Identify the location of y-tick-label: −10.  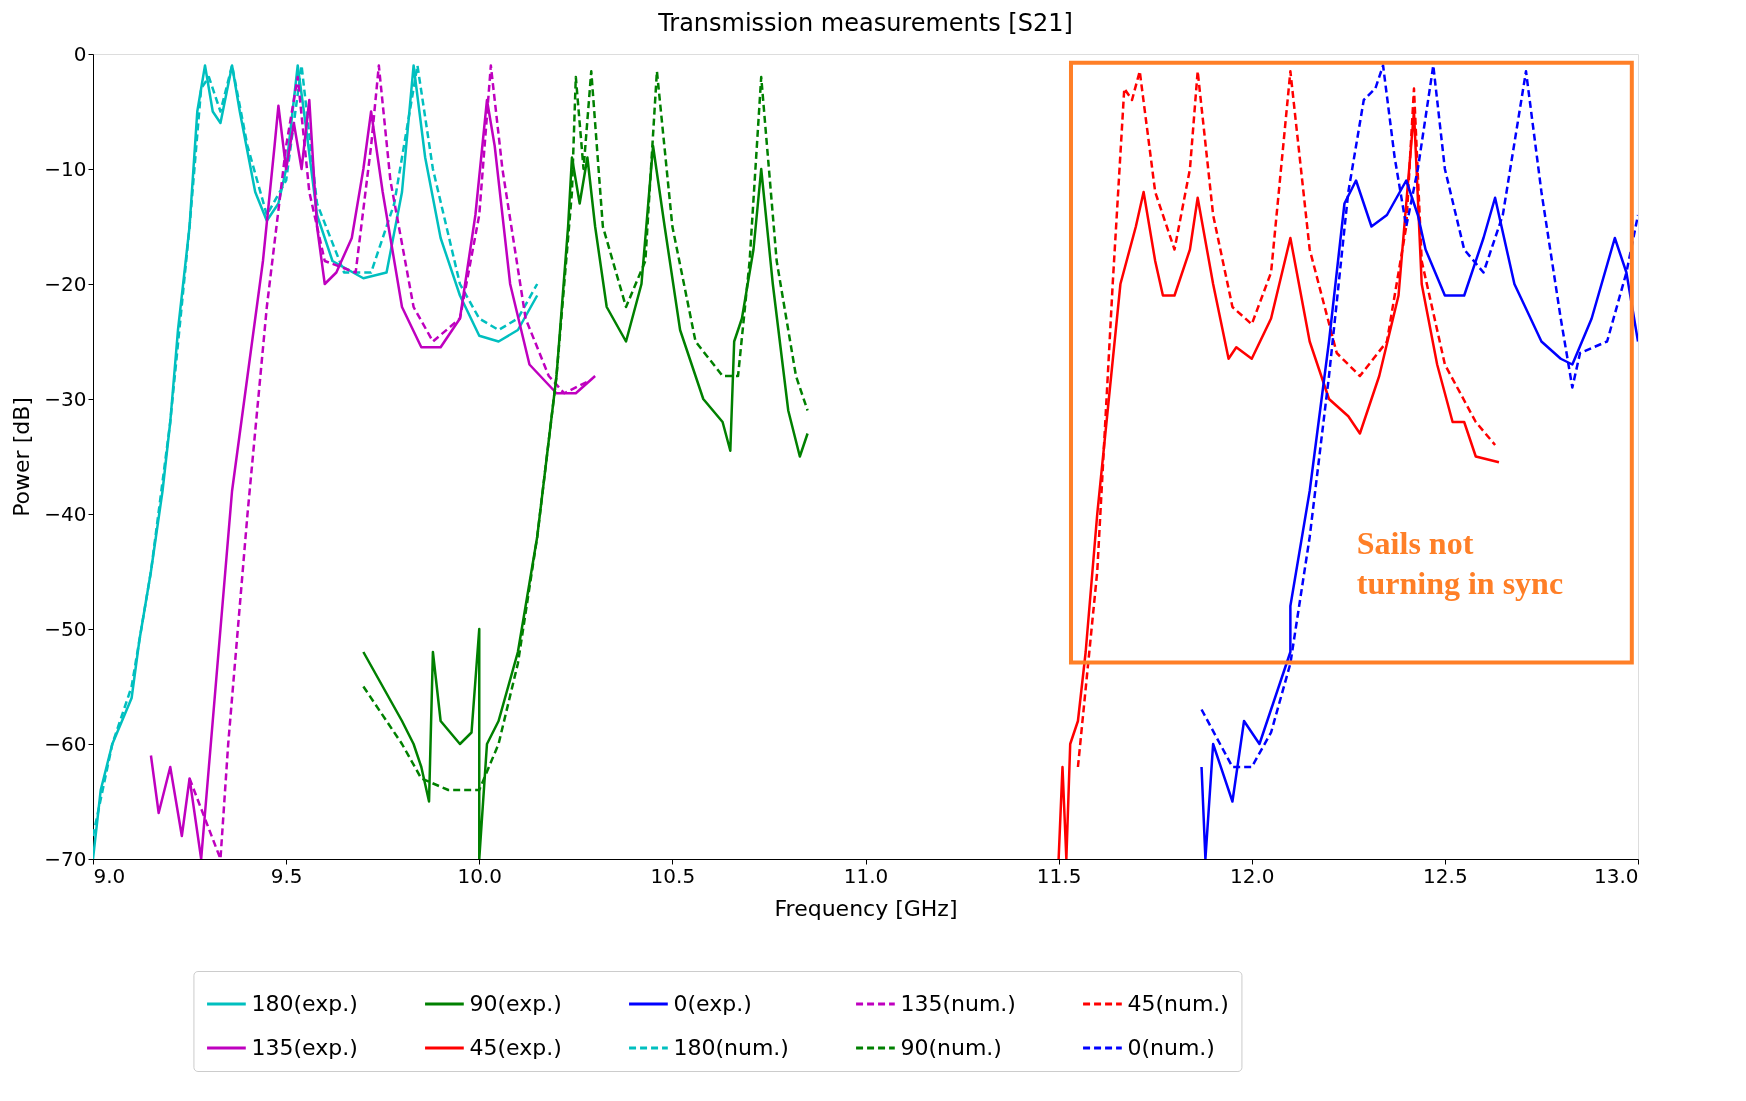
(65, 168).